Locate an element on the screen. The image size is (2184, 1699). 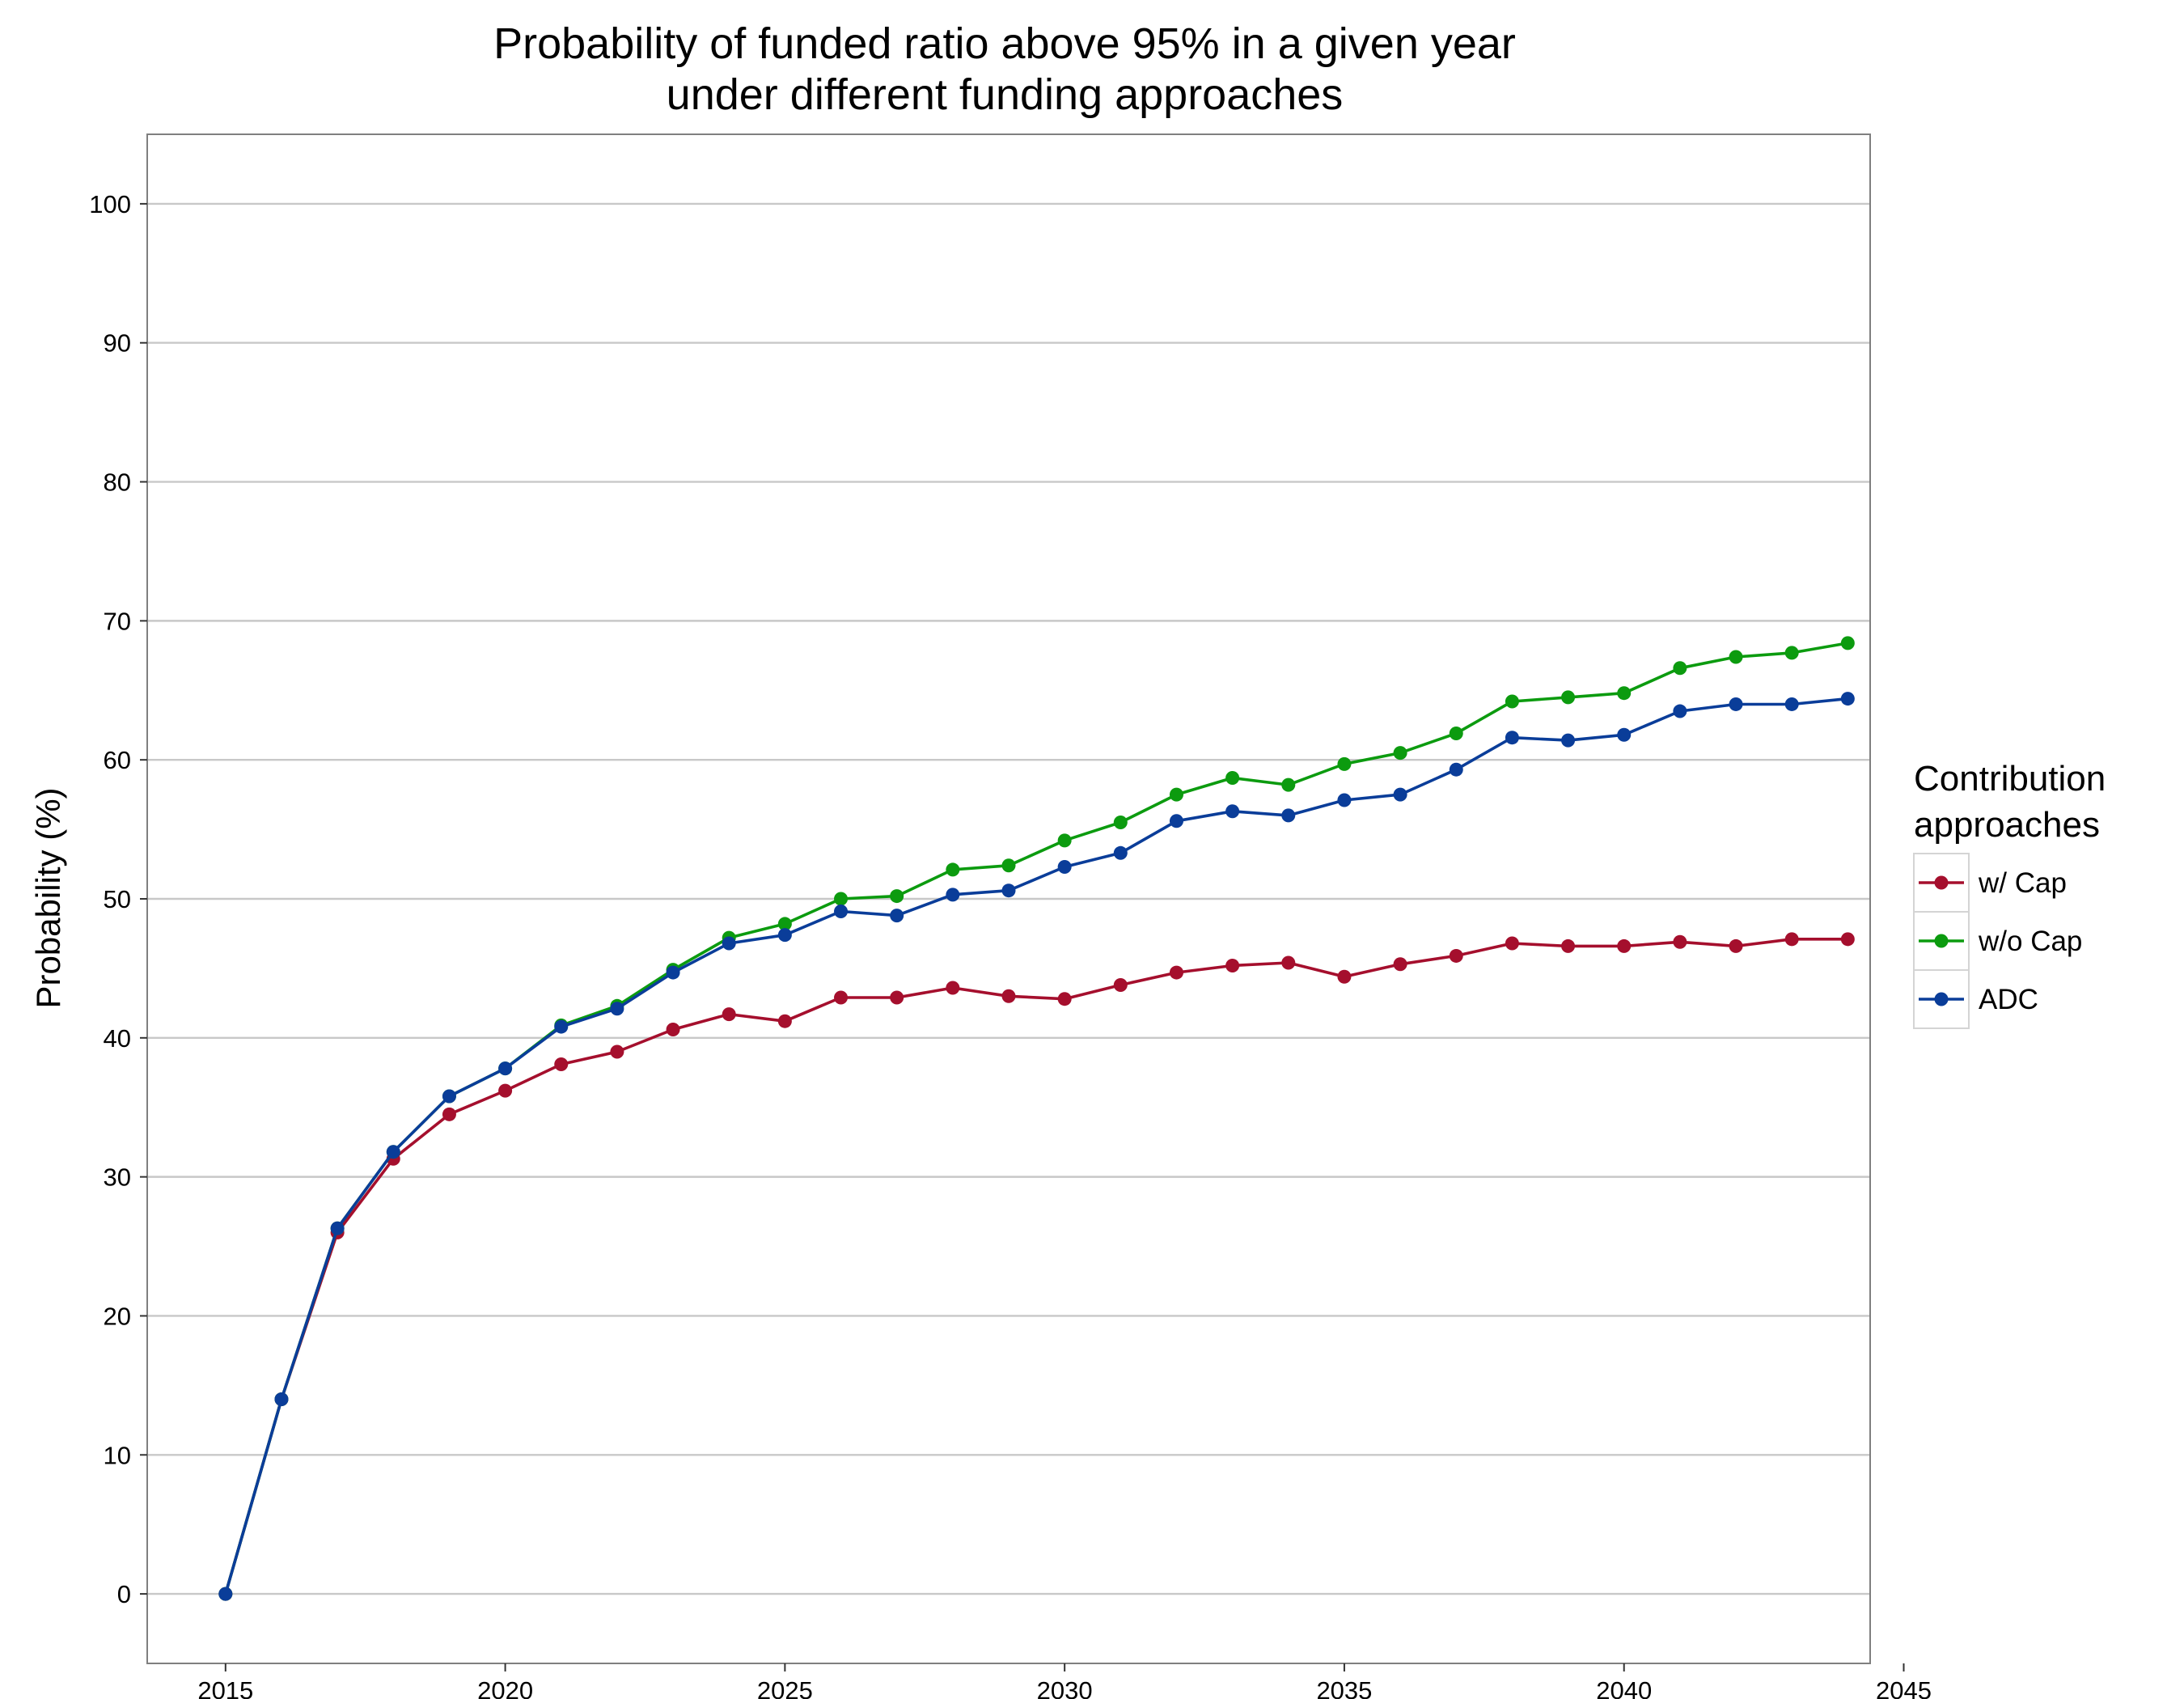
x-tick-label: 2040 is located at coordinates (1624, 1687).